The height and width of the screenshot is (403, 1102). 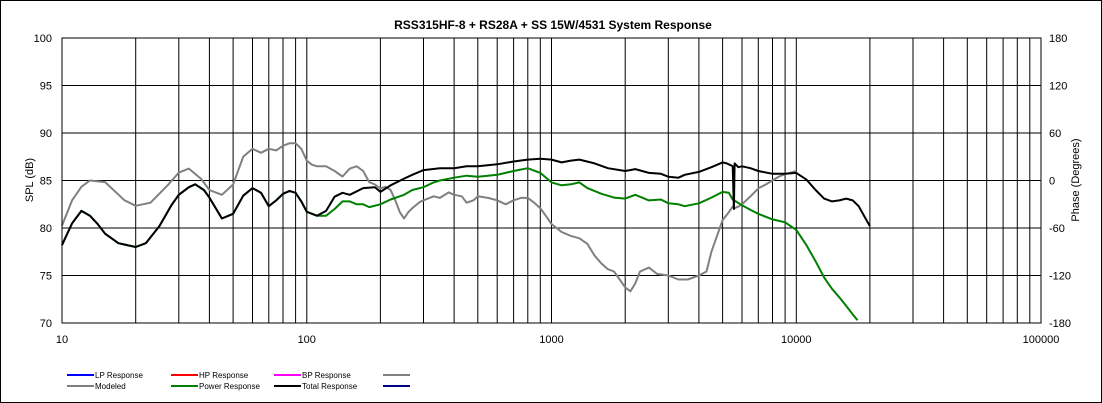 What do you see at coordinates (229, 386) in the screenshot?
I see `legend-label: Power Response` at bounding box center [229, 386].